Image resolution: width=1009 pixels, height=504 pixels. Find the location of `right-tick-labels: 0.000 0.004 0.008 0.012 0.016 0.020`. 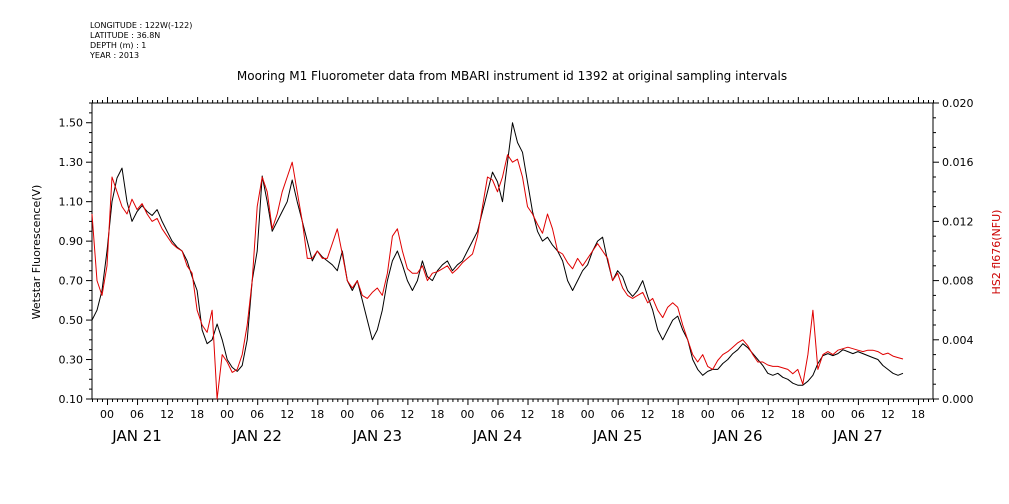

right-tick-labels: 0.000 0.004 0.008 0.012 0.016 0.020 is located at coordinates (958, 251).